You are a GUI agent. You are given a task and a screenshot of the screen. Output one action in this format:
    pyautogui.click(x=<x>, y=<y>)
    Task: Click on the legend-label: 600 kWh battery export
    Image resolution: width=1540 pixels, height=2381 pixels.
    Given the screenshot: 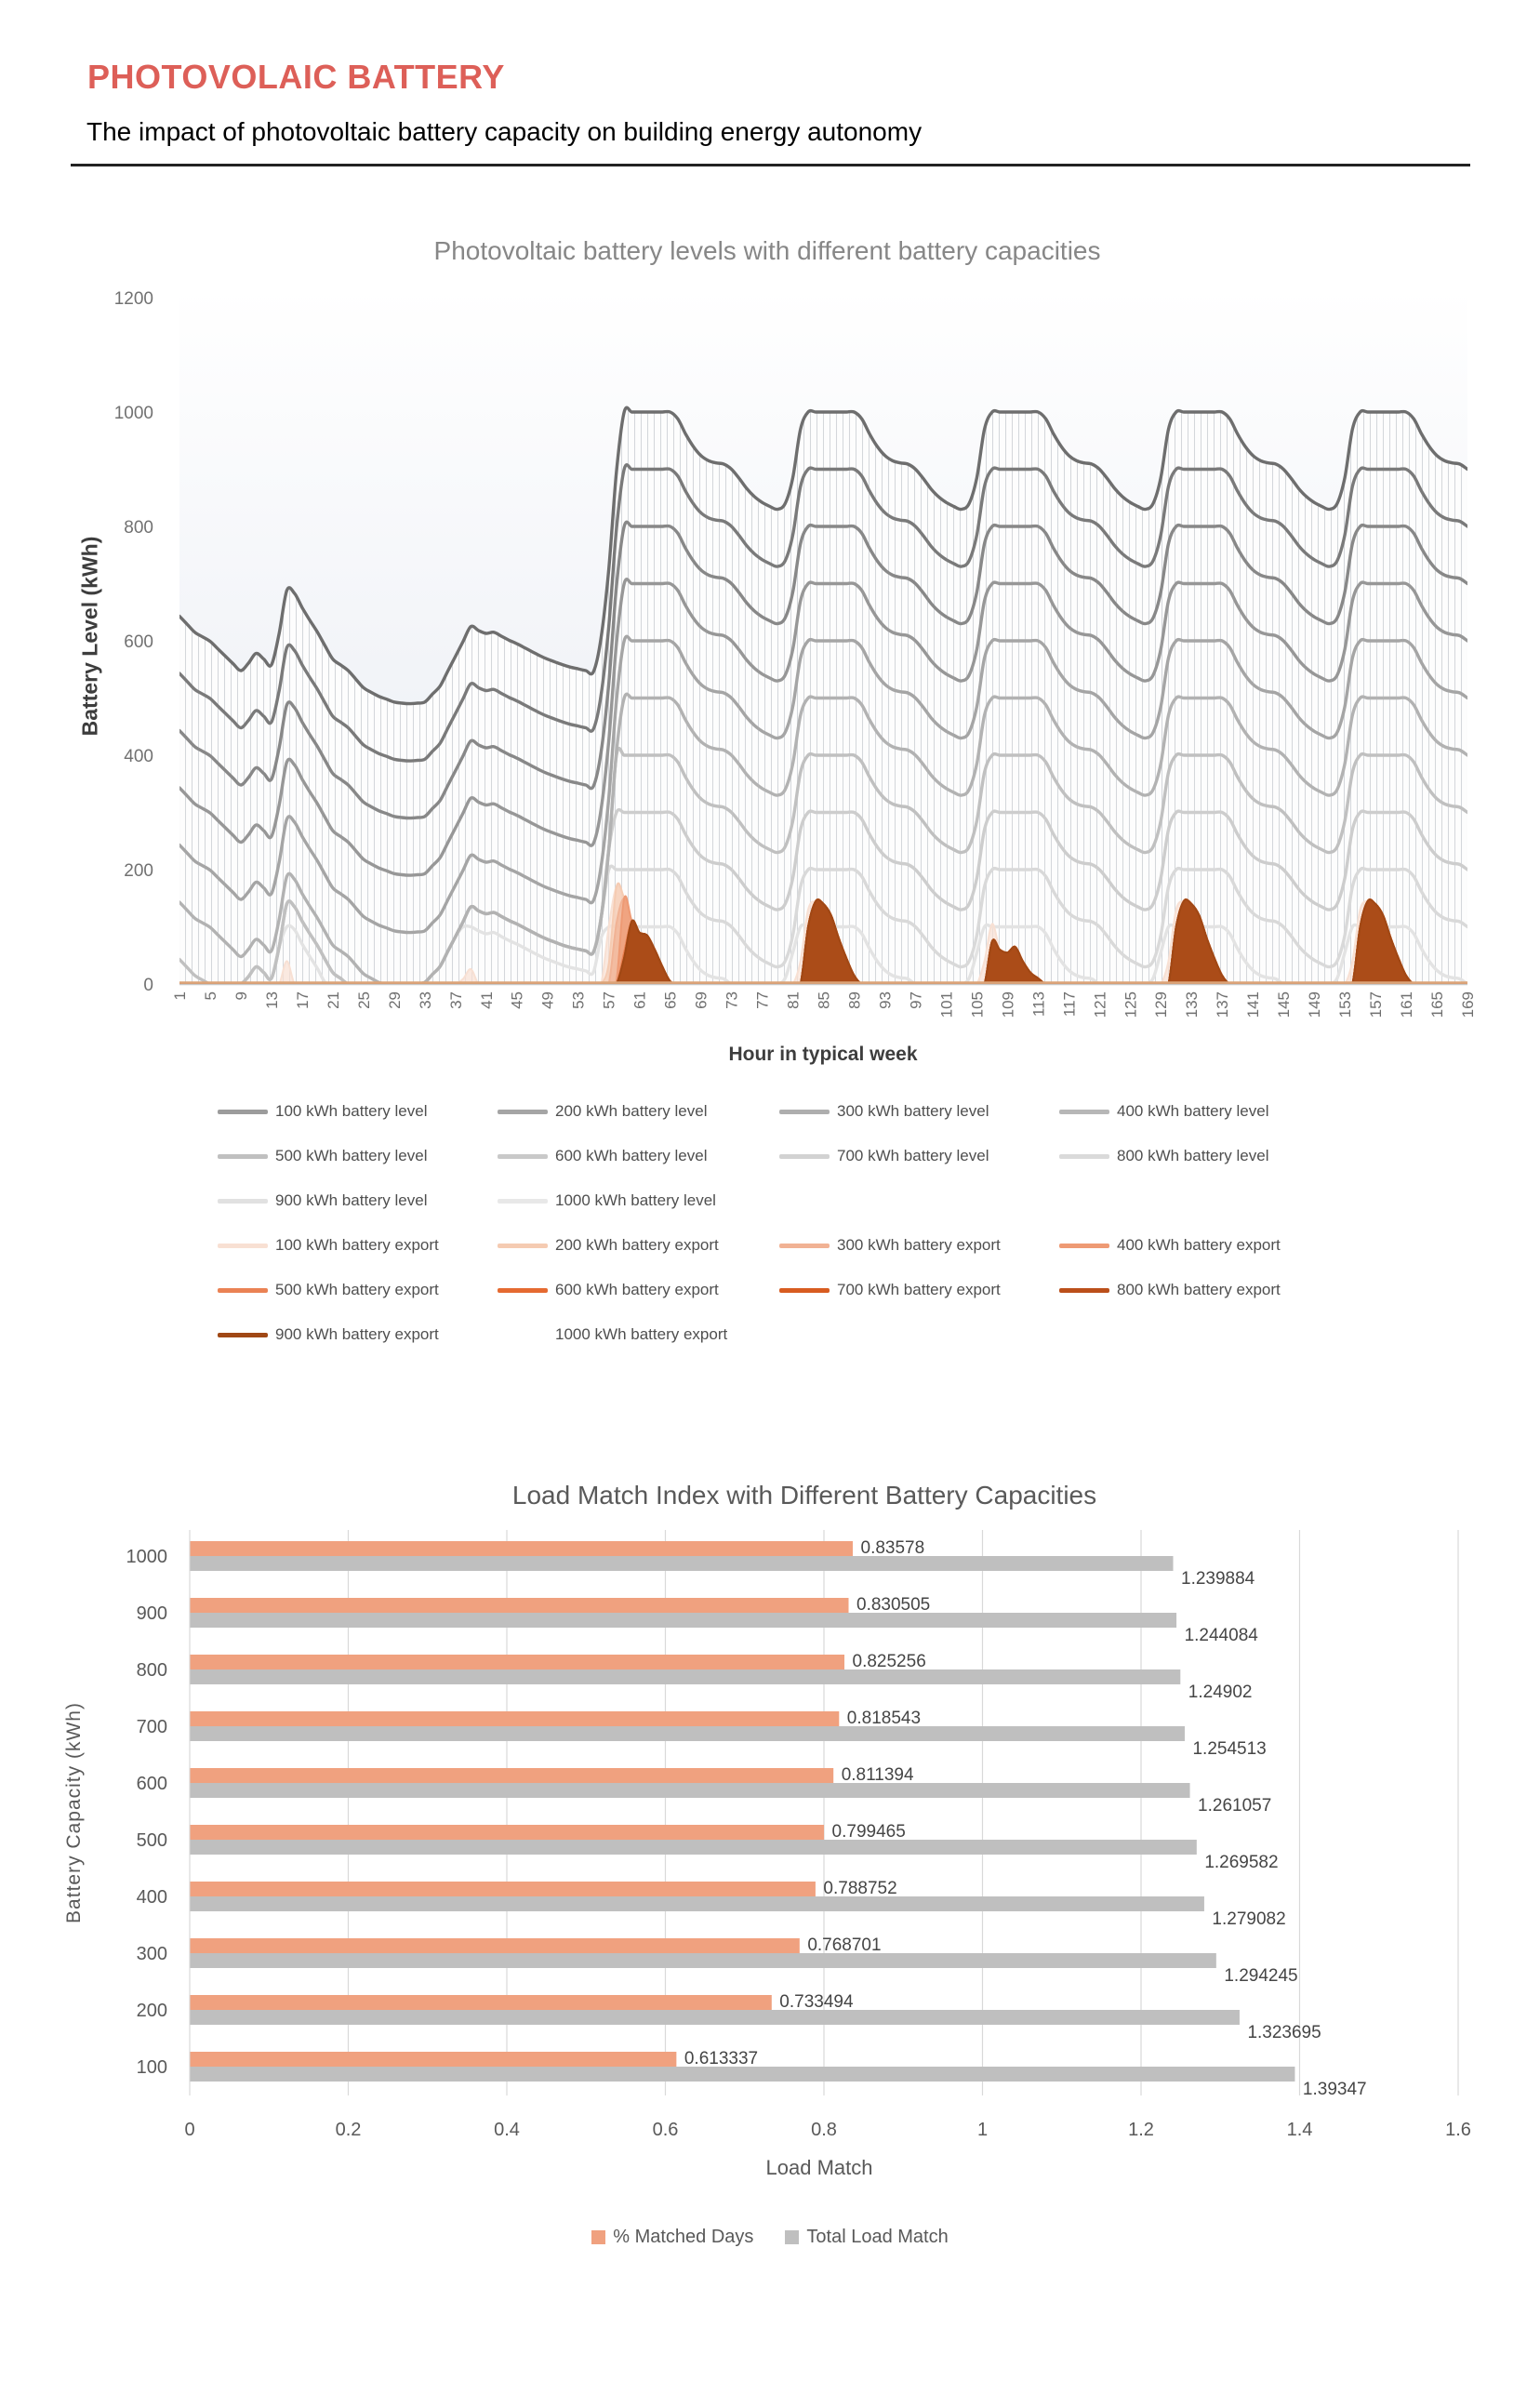 What is the action you would take?
    pyautogui.click(x=637, y=1289)
    